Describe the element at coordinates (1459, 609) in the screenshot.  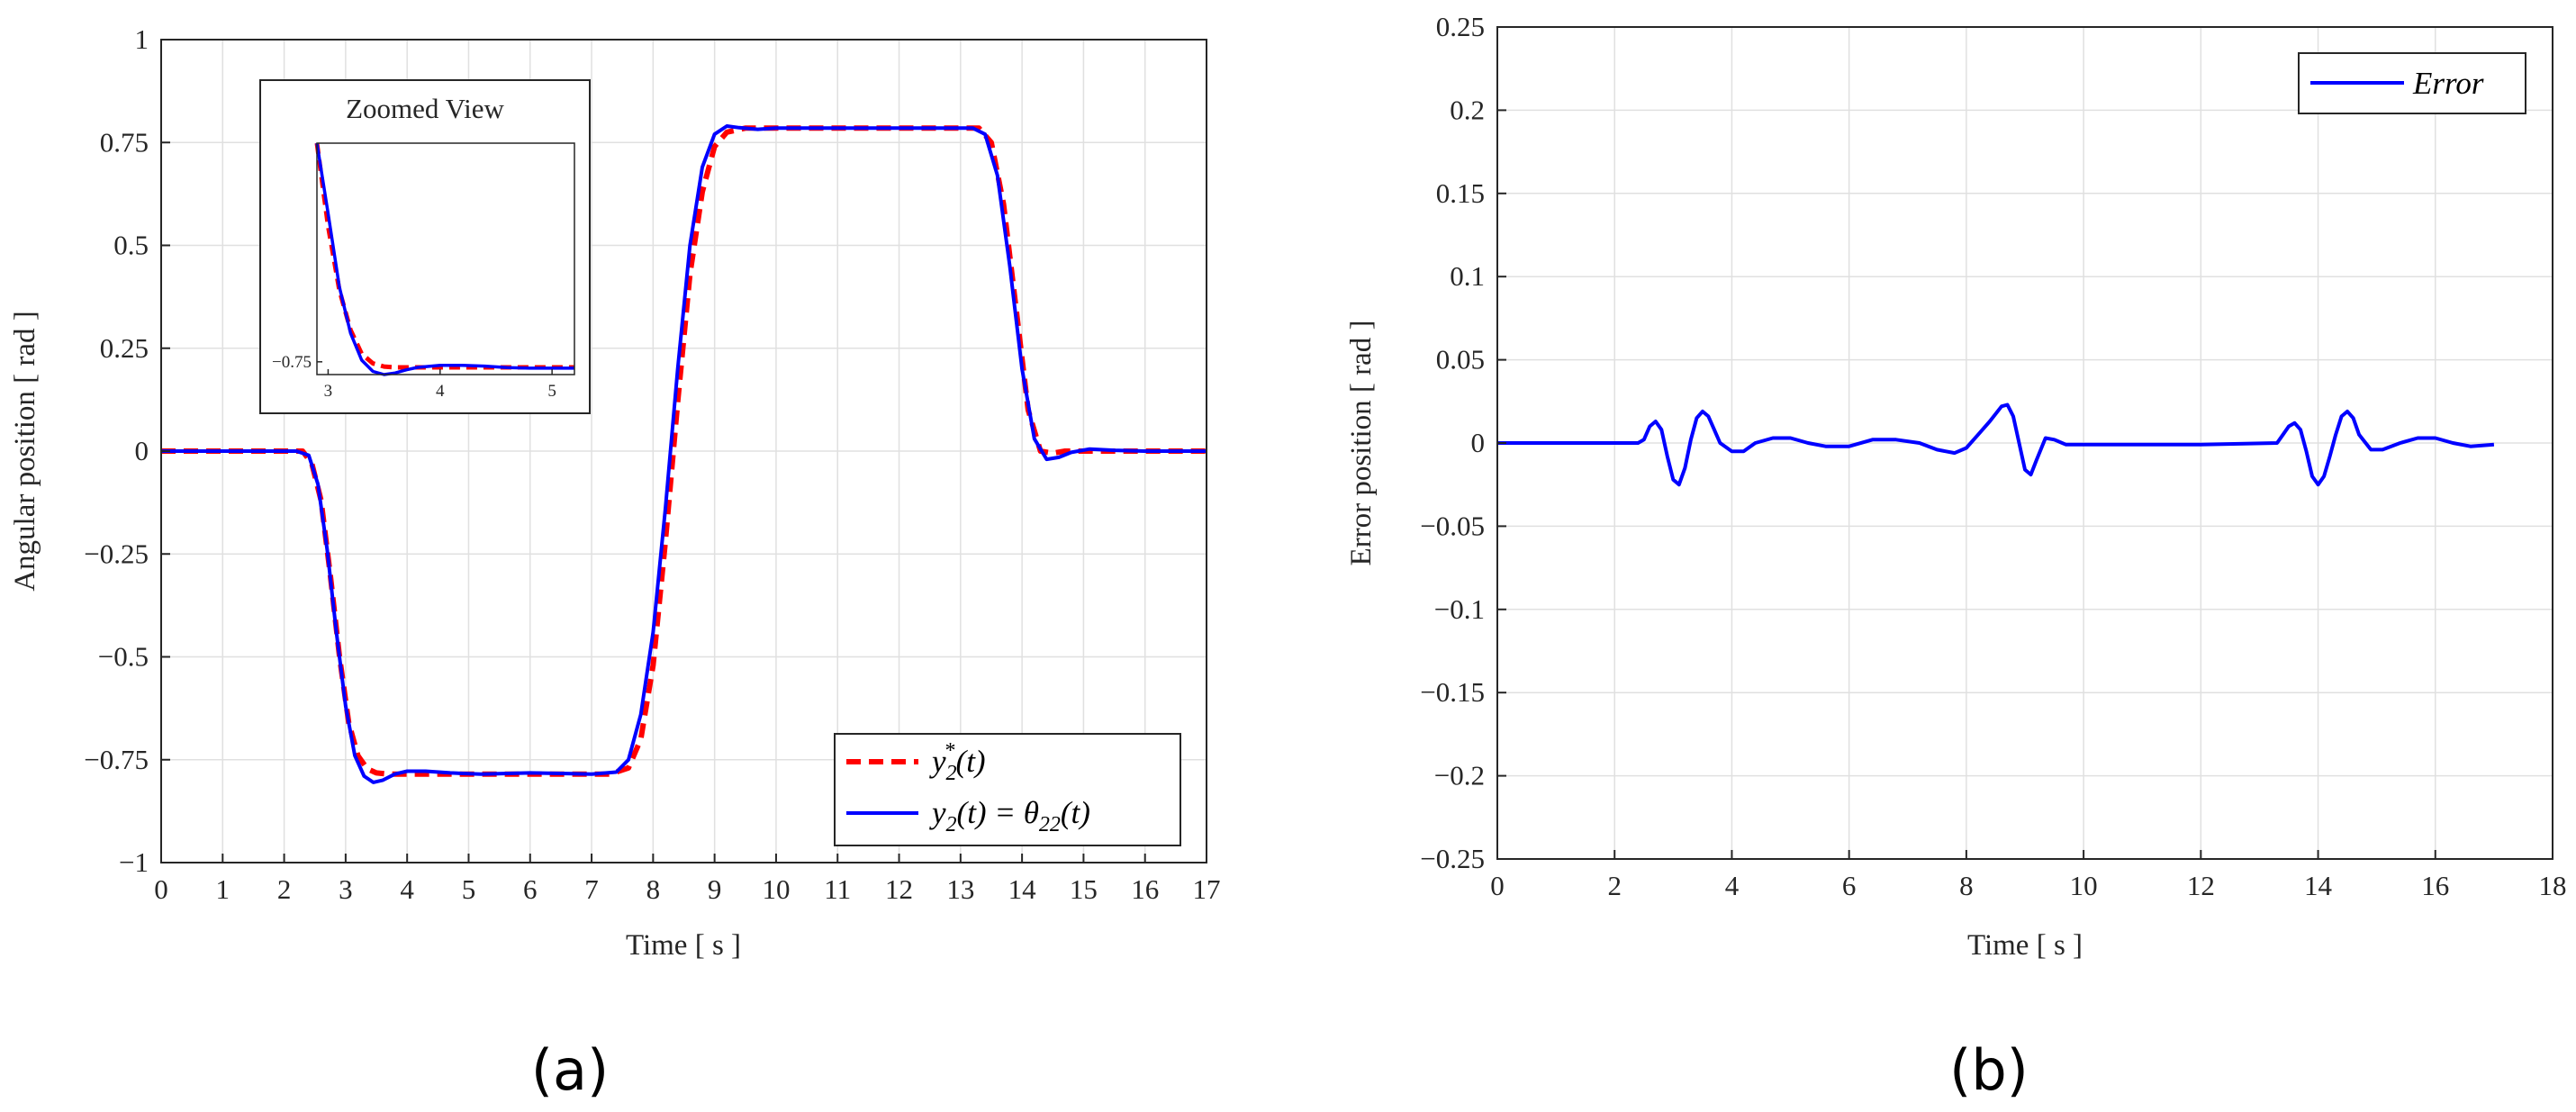
I see `y-tick-label: −0.1` at that location.